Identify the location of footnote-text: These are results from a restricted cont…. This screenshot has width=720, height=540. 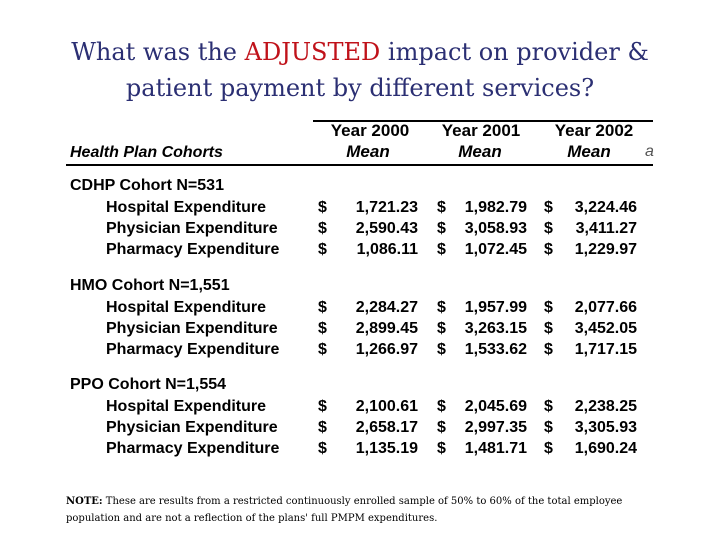
(344, 510).